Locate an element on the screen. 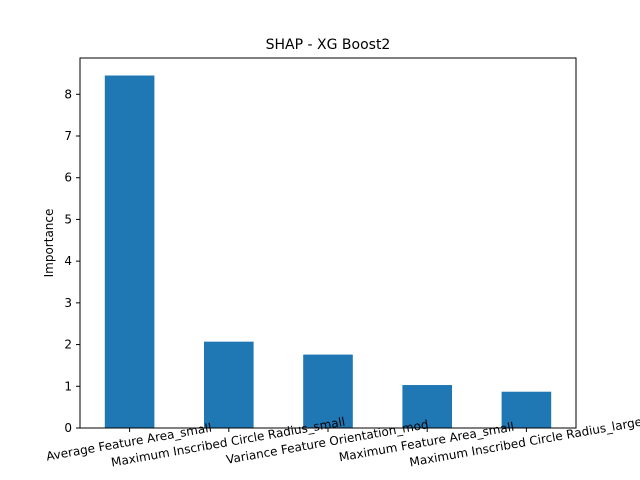 The width and height of the screenshot is (640, 480). y-tick-label: 1 is located at coordinates (68, 386).